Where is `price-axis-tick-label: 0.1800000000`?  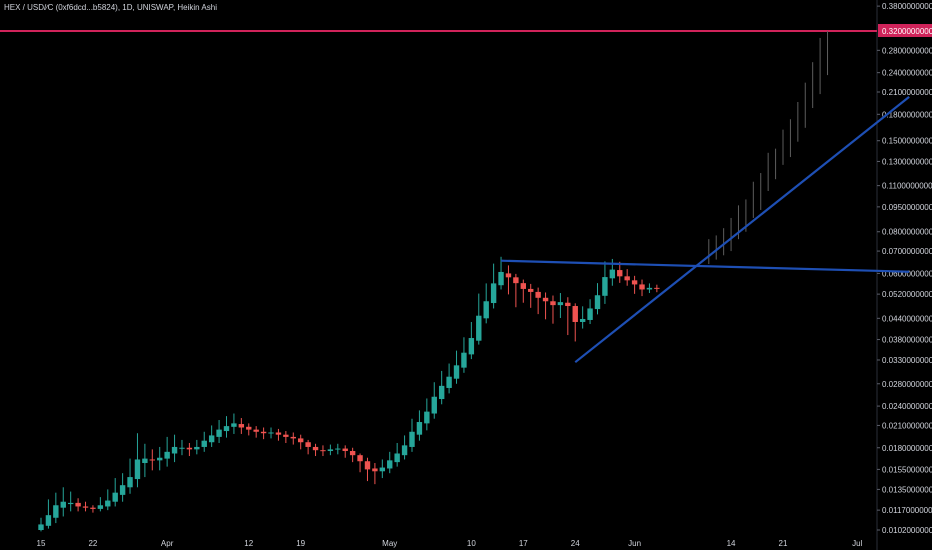
price-axis-tick-label: 0.1800000000 is located at coordinates (907, 114).